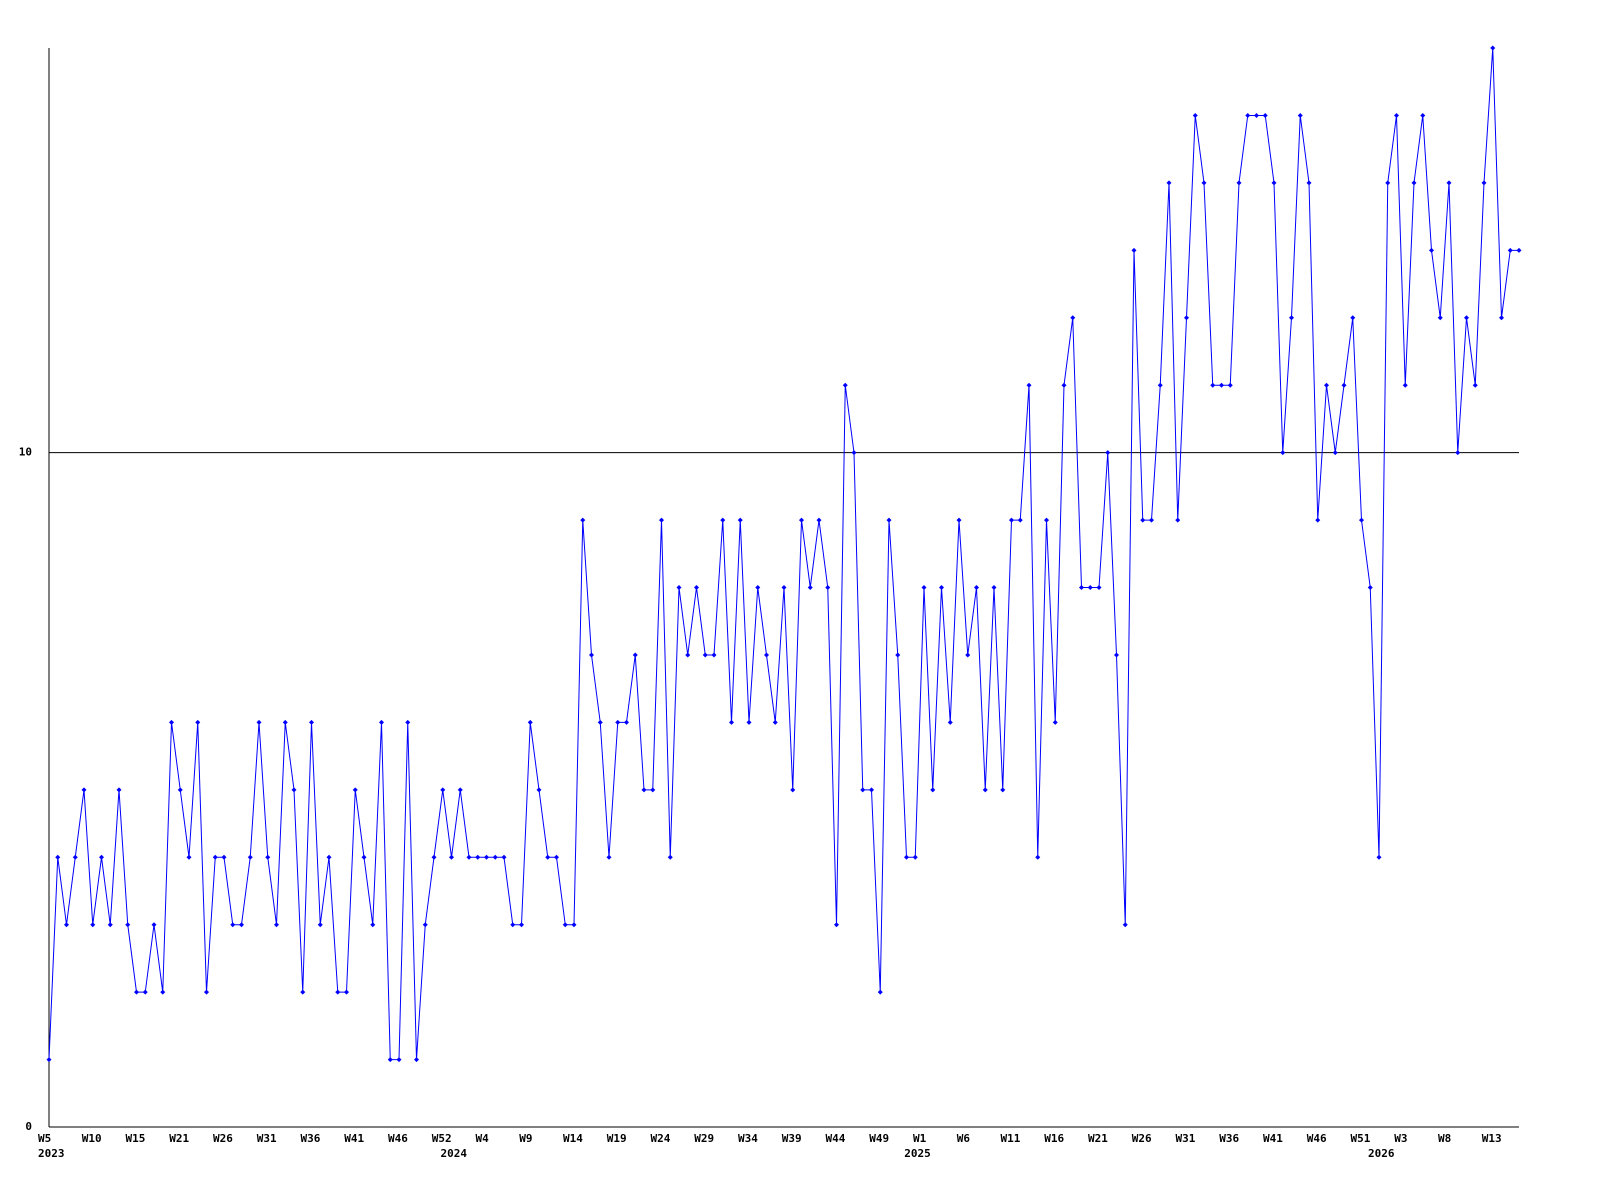  What do you see at coordinates (1361, 1138) in the screenshot?
I see `x-tick-label: W51` at bounding box center [1361, 1138].